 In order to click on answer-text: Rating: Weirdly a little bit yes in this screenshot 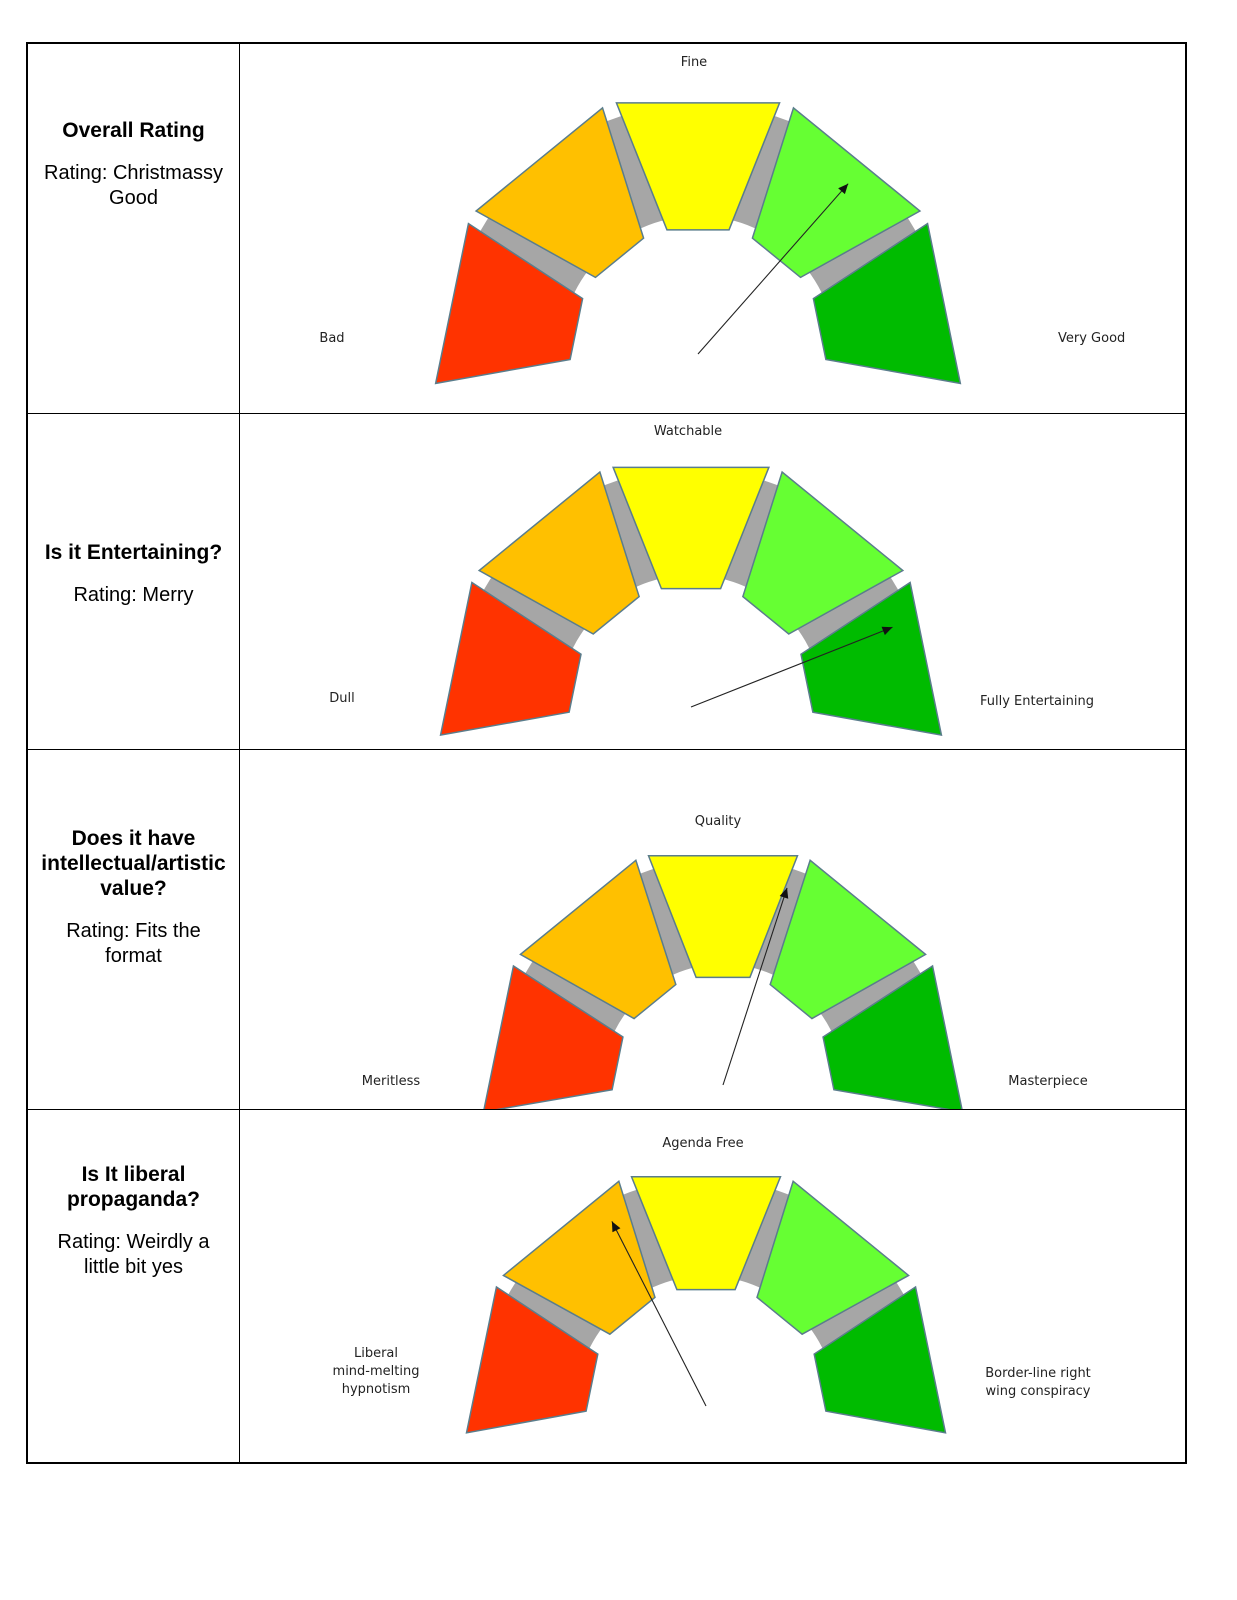, I will do `click(133, 1254)`.